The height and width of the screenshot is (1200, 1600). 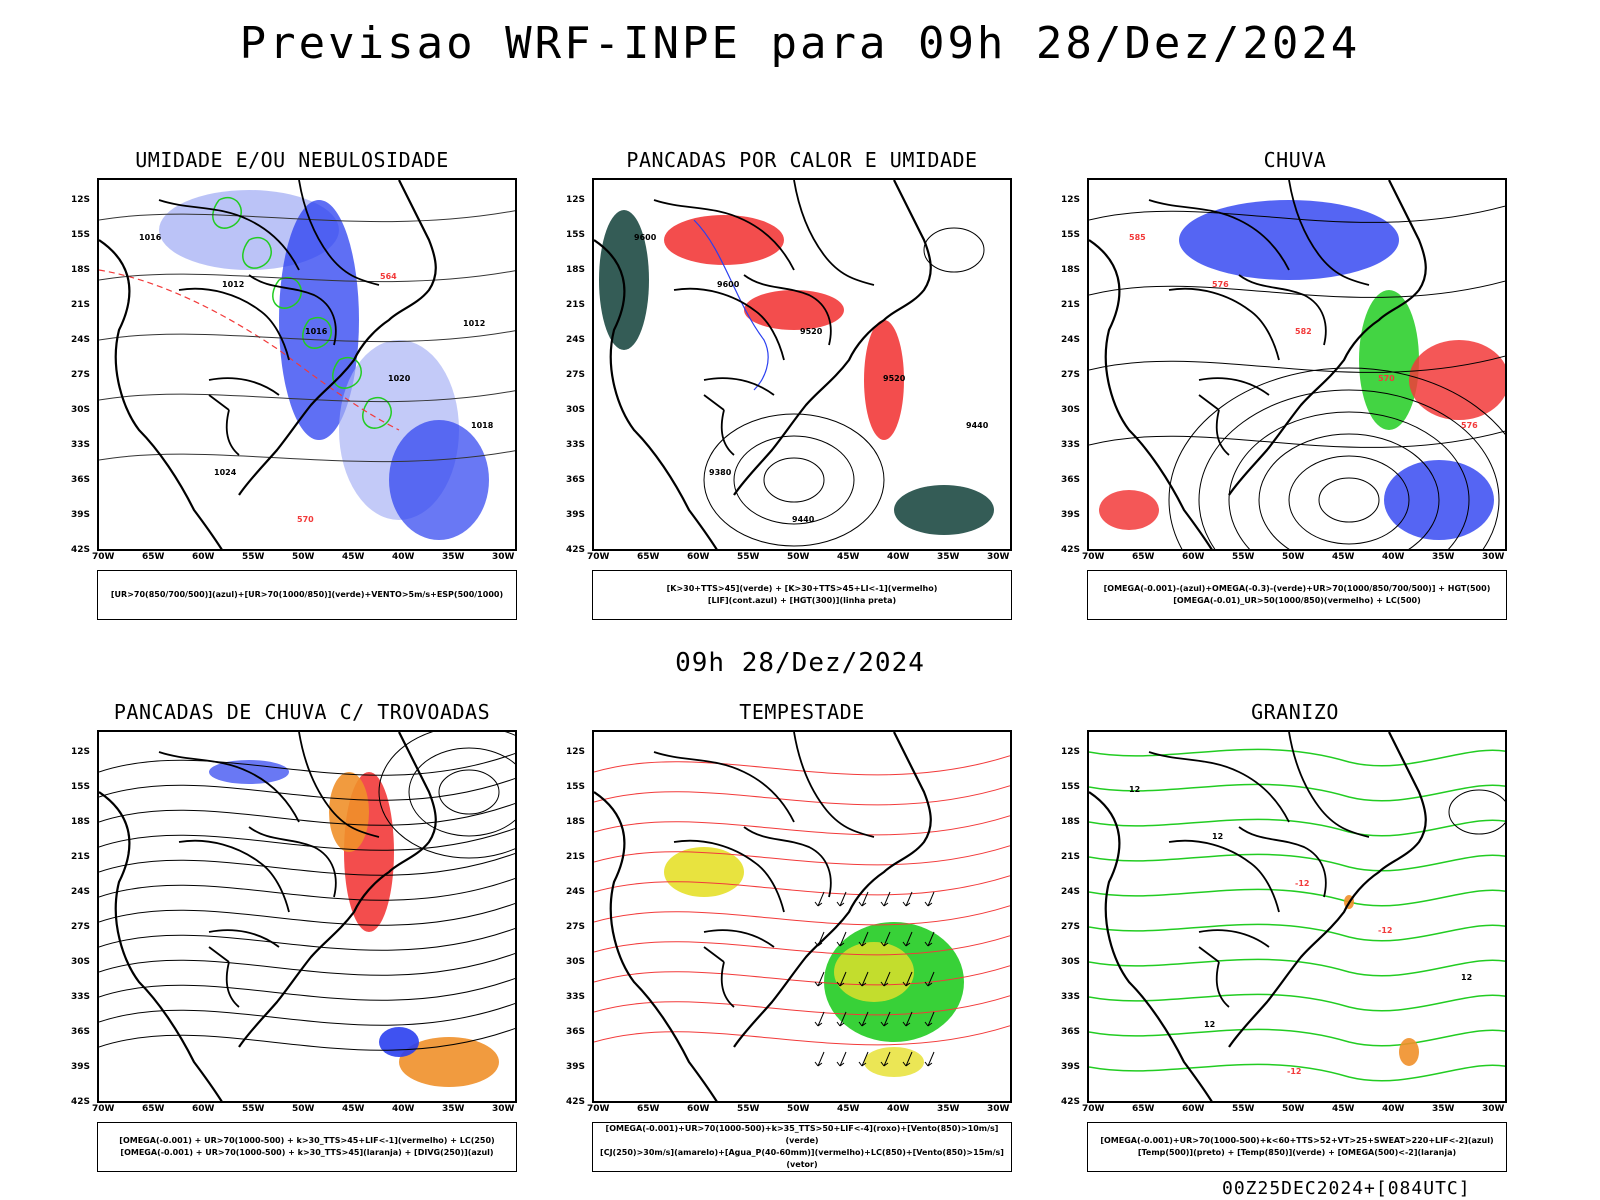 I want to click on coastline, so click(x=763, y=364).